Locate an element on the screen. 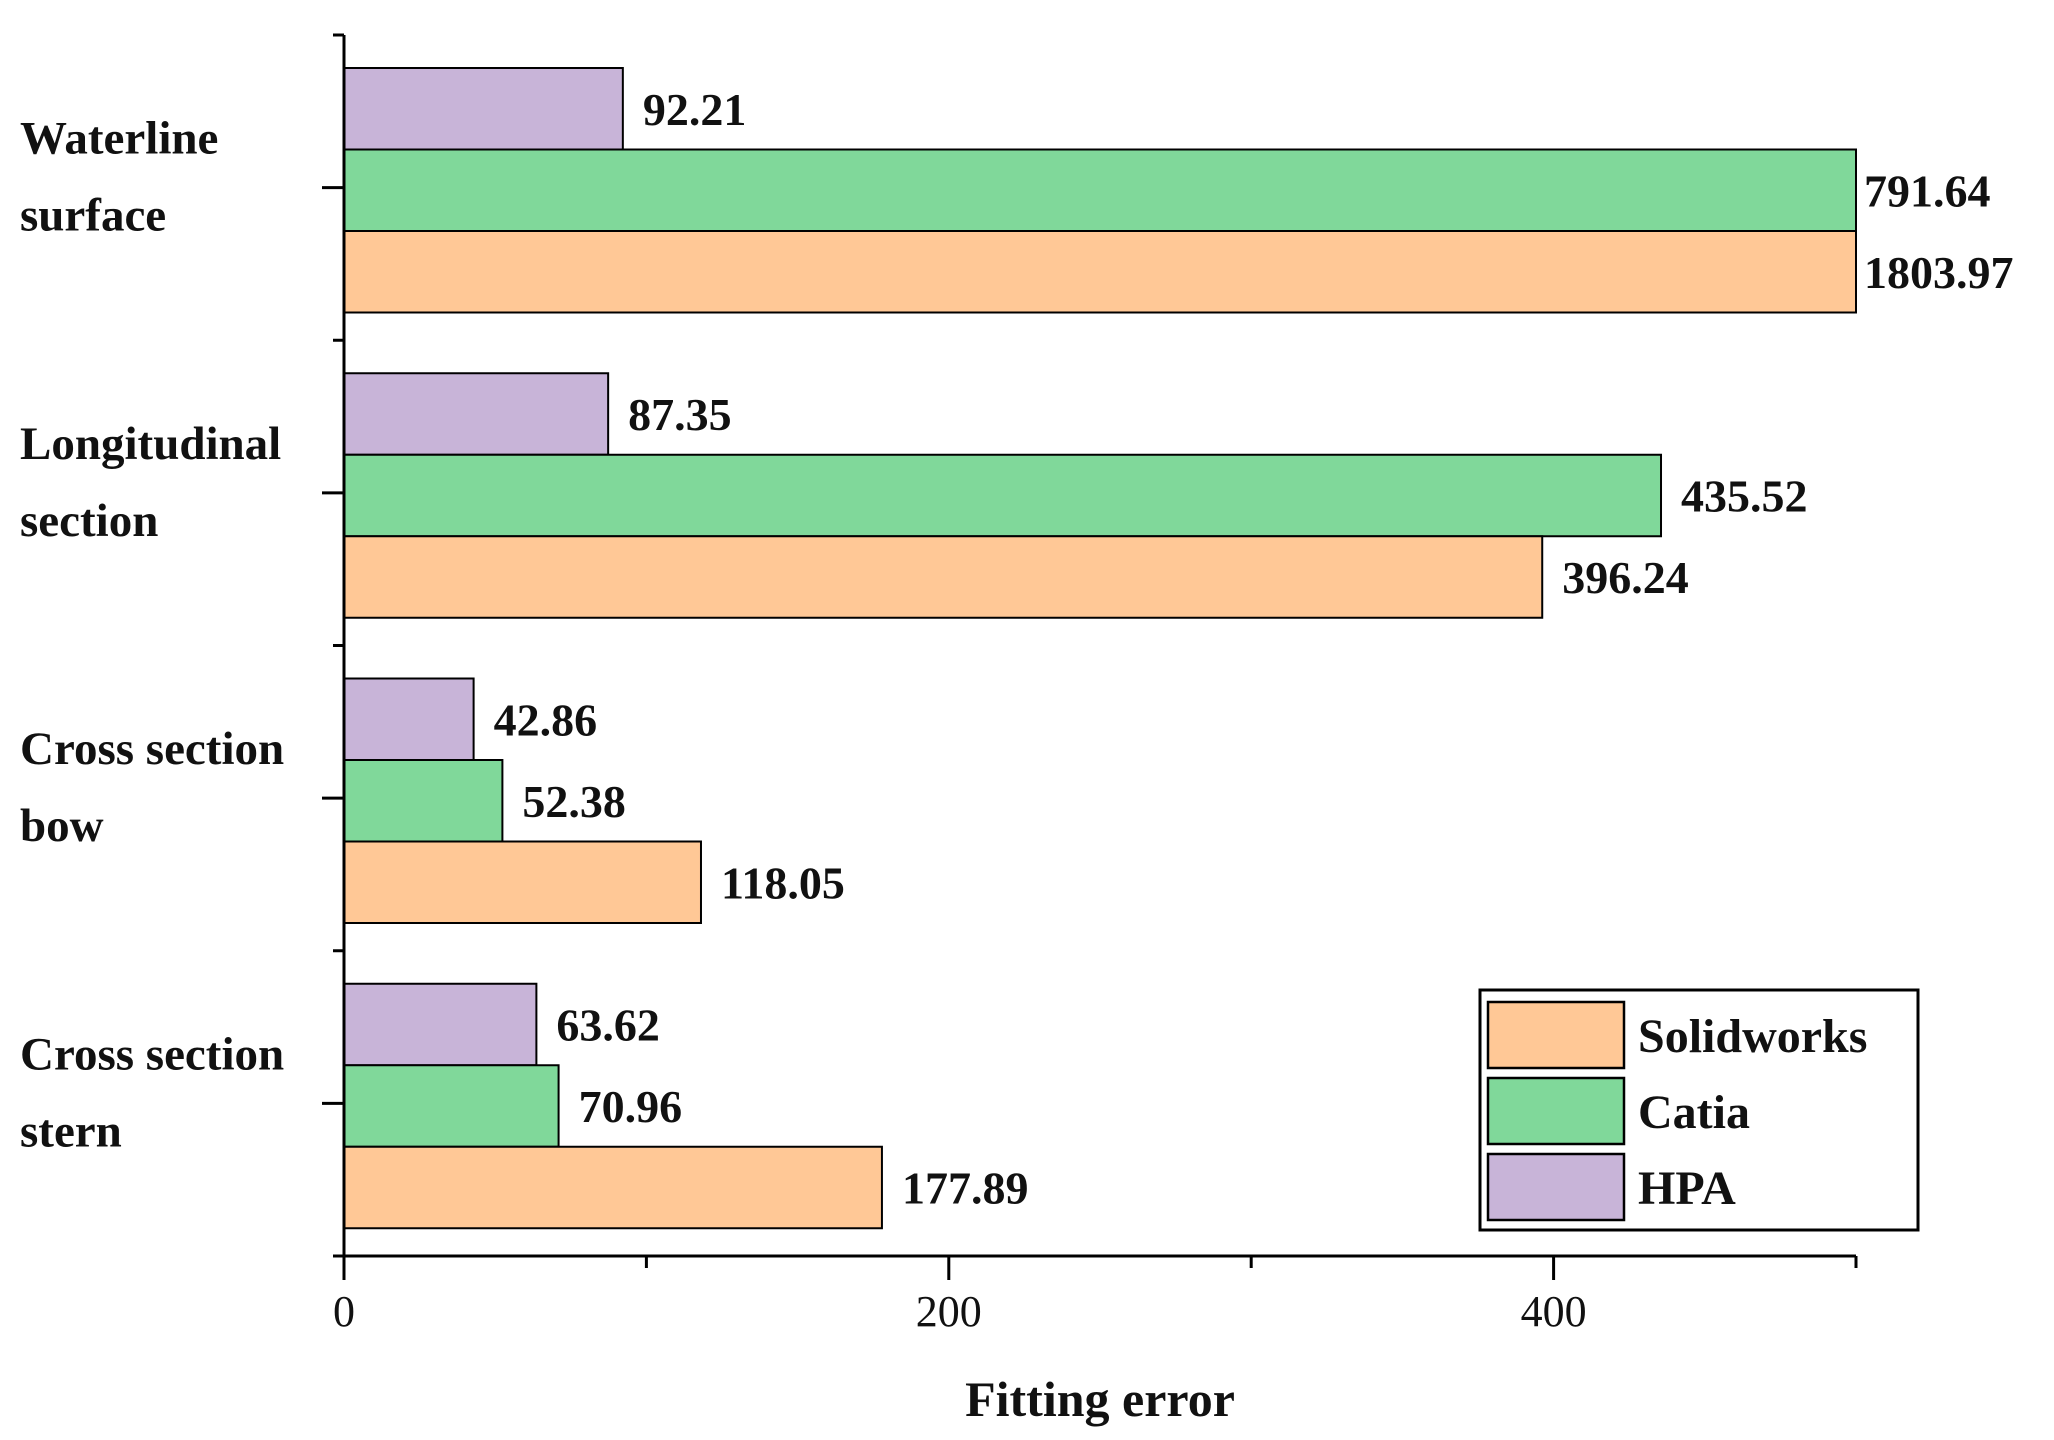 The height and width of the screenshot is (1440, 2054). legend-swatch-solidworks is located at coordinates (1556, 1035).